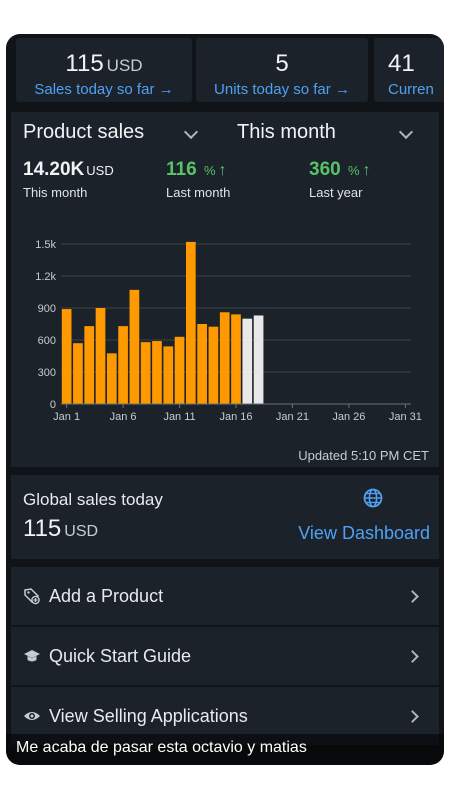 This screenshot has width=450, height=800. I want to click on graduation-cap-icon, so click(32, 656).